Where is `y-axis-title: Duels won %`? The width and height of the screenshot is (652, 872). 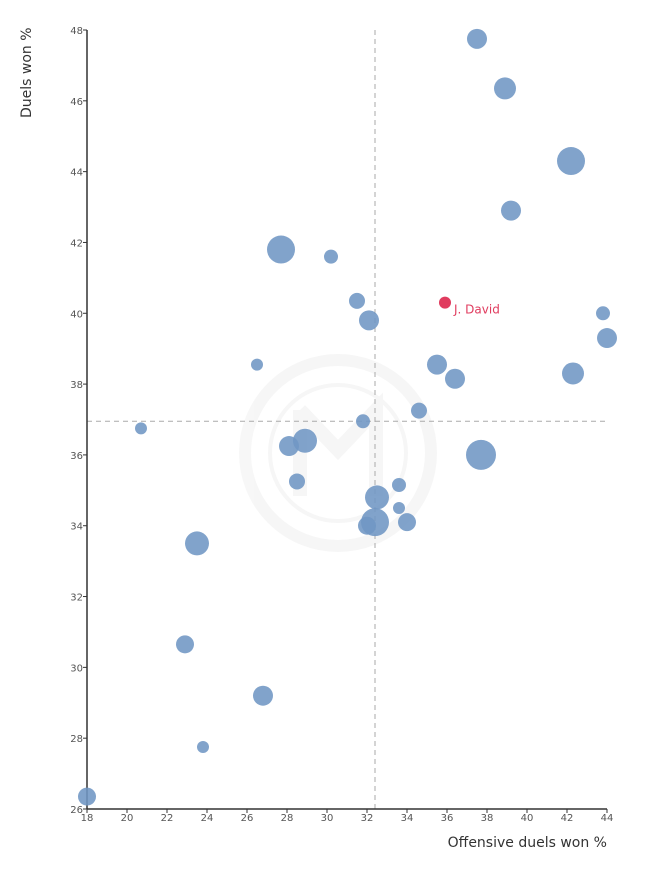
y-axis-title: Duels won % is located at coordinates (27, 72).